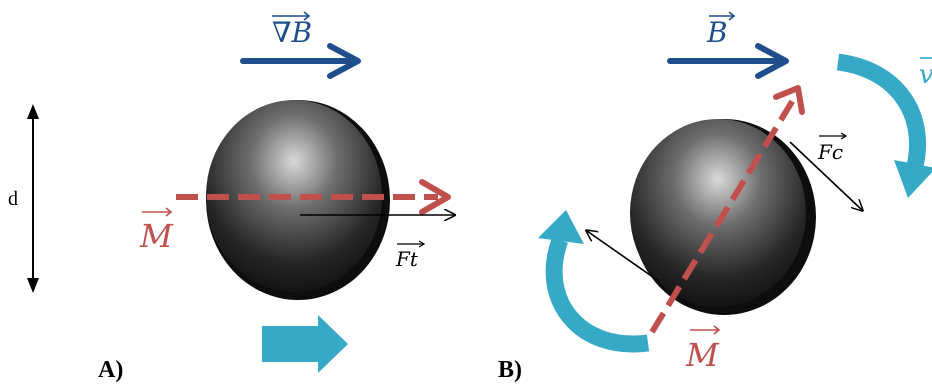 The image size is (932, 387). I want to click on distance-label: d, so click(13, 199).